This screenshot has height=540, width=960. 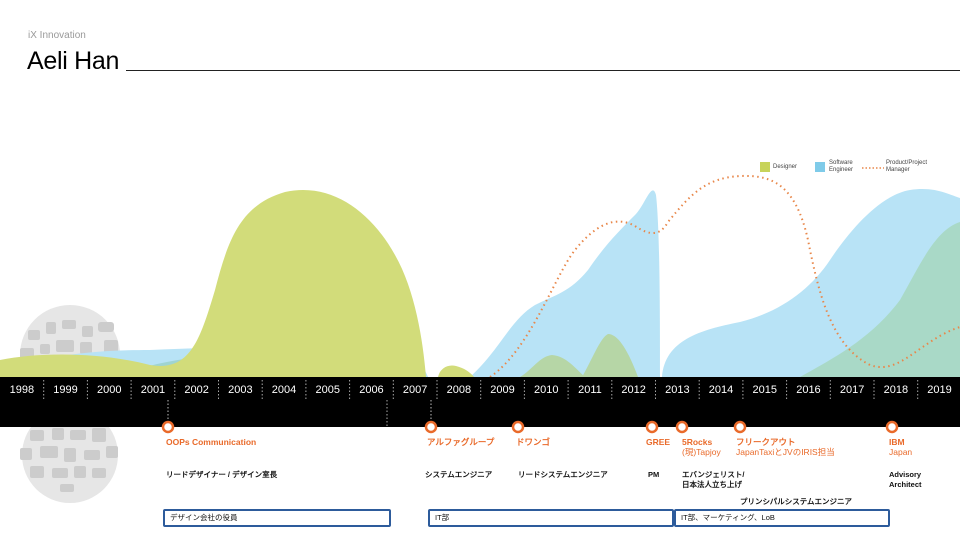 I want to click on department-box-it-marketing: IT部、マーケティング、LoB, so click(x=782, y=518).